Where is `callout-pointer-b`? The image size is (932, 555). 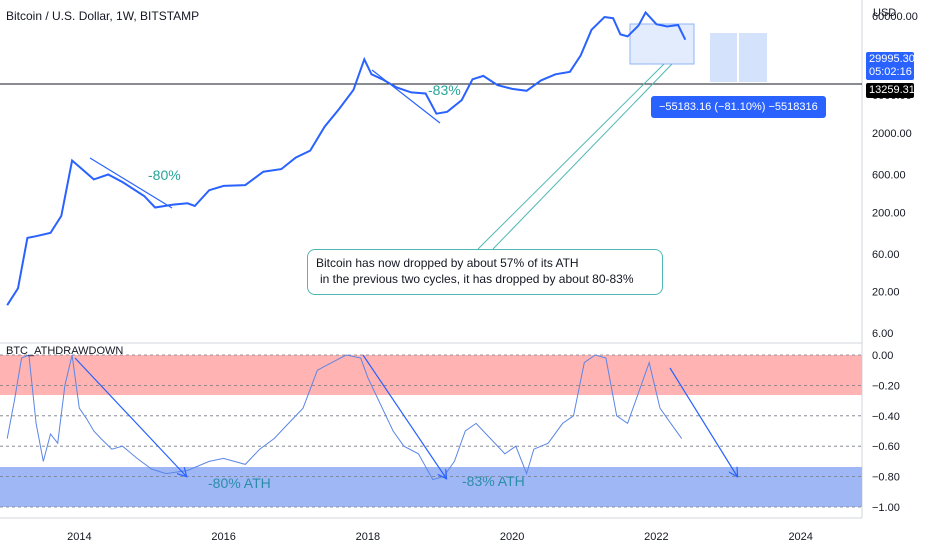 callout-pointer-b is located at coordinates (582, 156).